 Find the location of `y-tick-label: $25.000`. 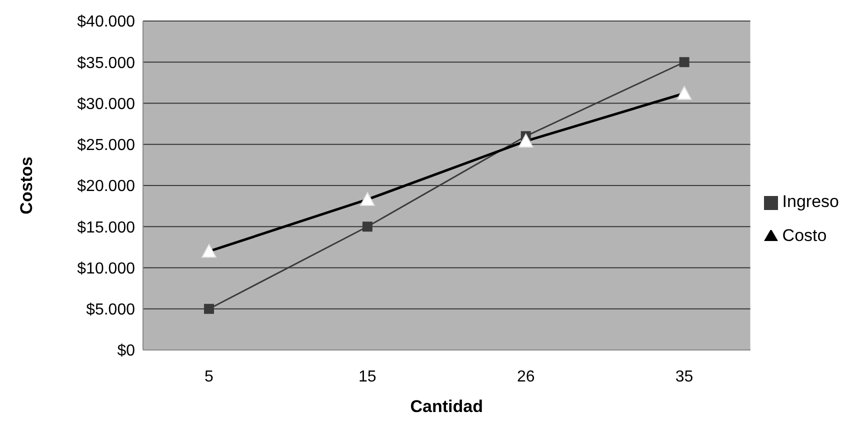

y-tick-label: $25.000 is located at coordinates (106, 145).